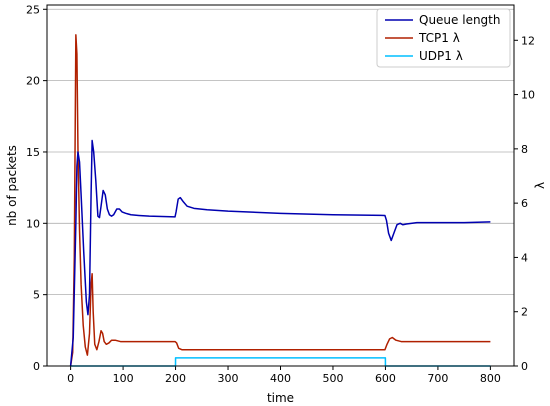 This screenshot has width=550, height=406. What do you see at coordinates (280, 398) in the screenshot?
I see `x-axis-label: time` at bounding box center [280, 398].